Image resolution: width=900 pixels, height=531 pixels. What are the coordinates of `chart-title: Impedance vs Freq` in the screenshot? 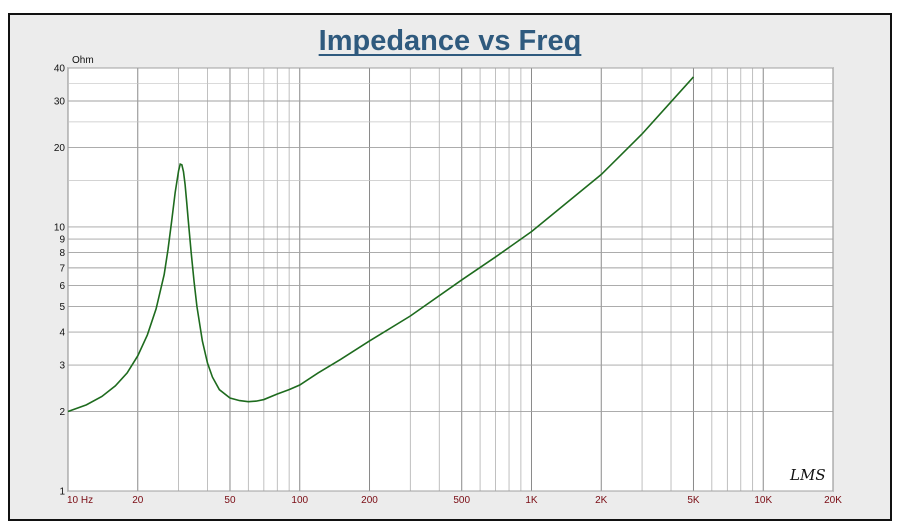 It's located at (450, 41).